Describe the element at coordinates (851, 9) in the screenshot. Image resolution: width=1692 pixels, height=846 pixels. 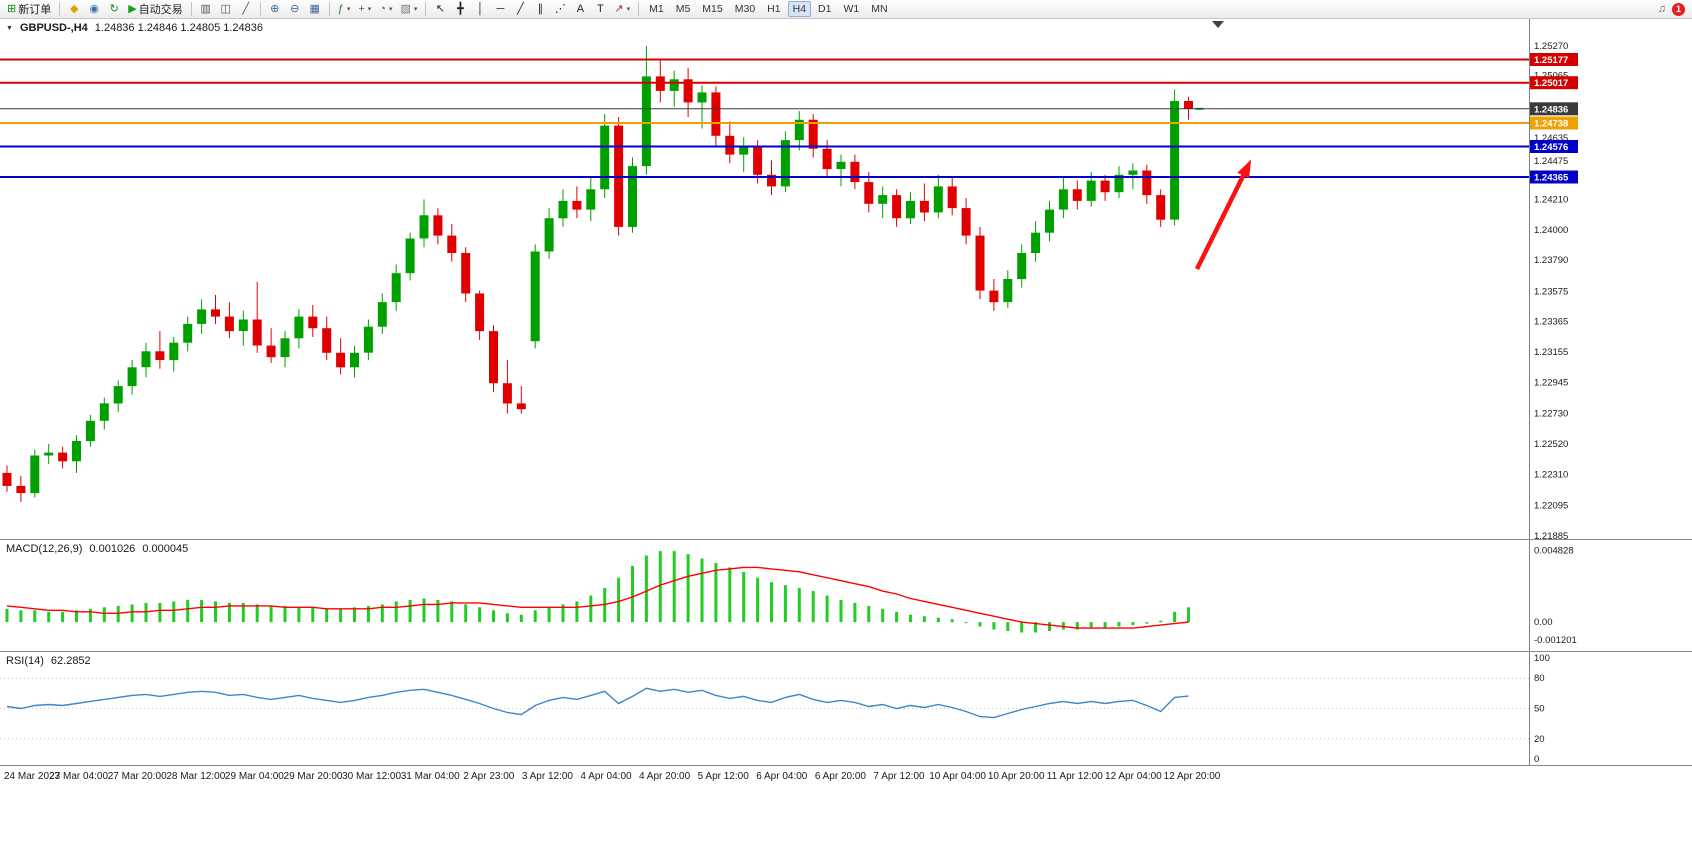
I see `timeframe-w1-button: W1` at that location.